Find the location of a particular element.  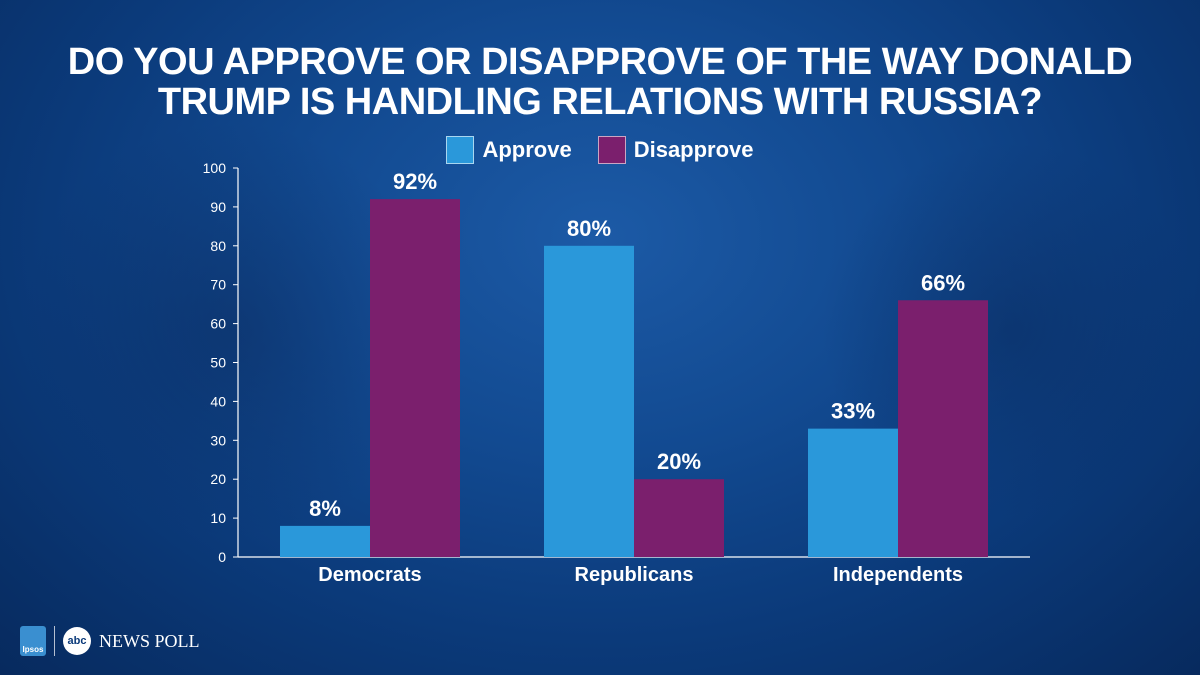

data-label-approve-independents: 33% is located at coordinates (853, 411).